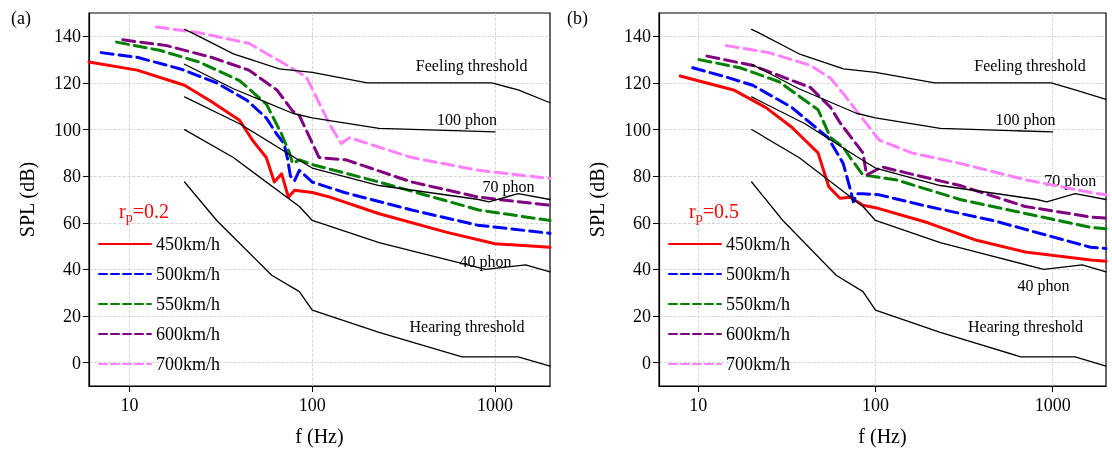 This screenshot has width=1112, height=453. I want to click on chart-title: (b), so click(577, 18).